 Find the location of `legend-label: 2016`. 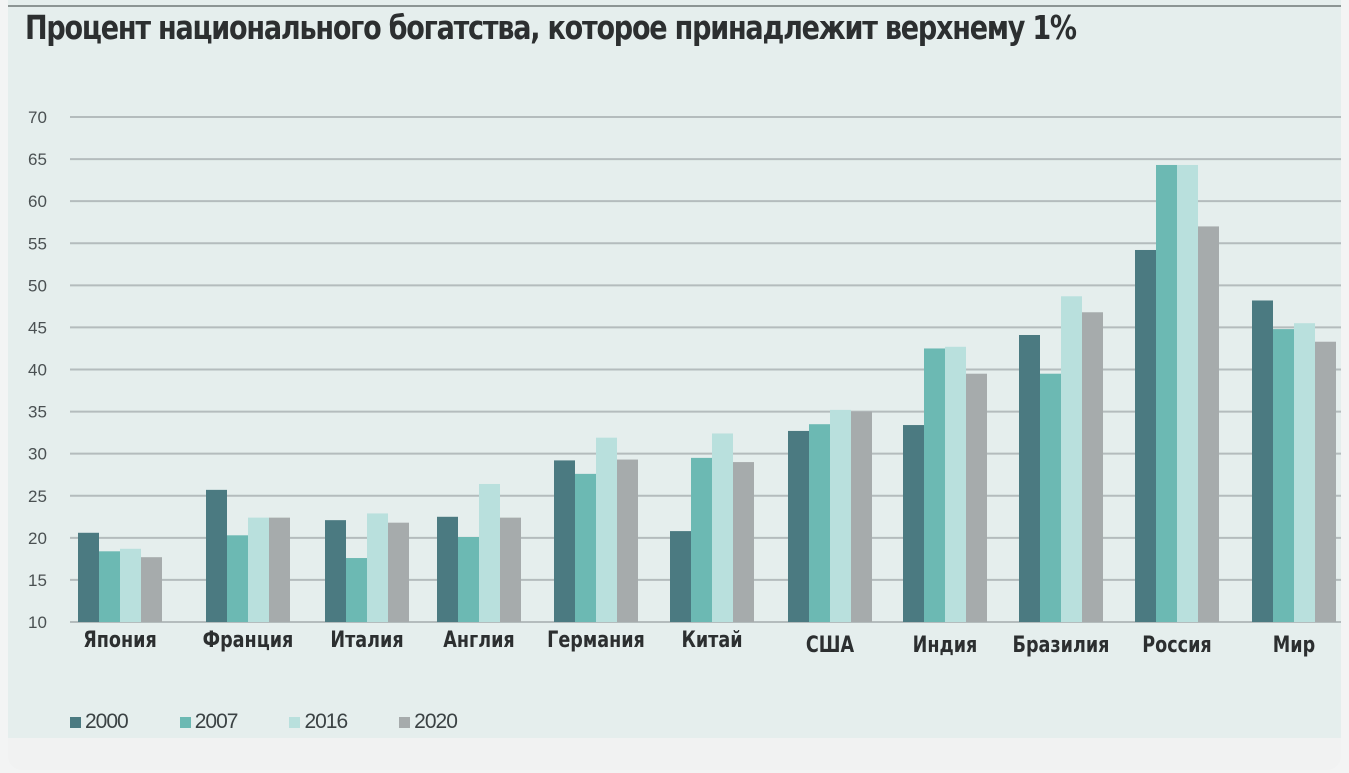

legend-label: 2016 is located at coordinates (326, 721).